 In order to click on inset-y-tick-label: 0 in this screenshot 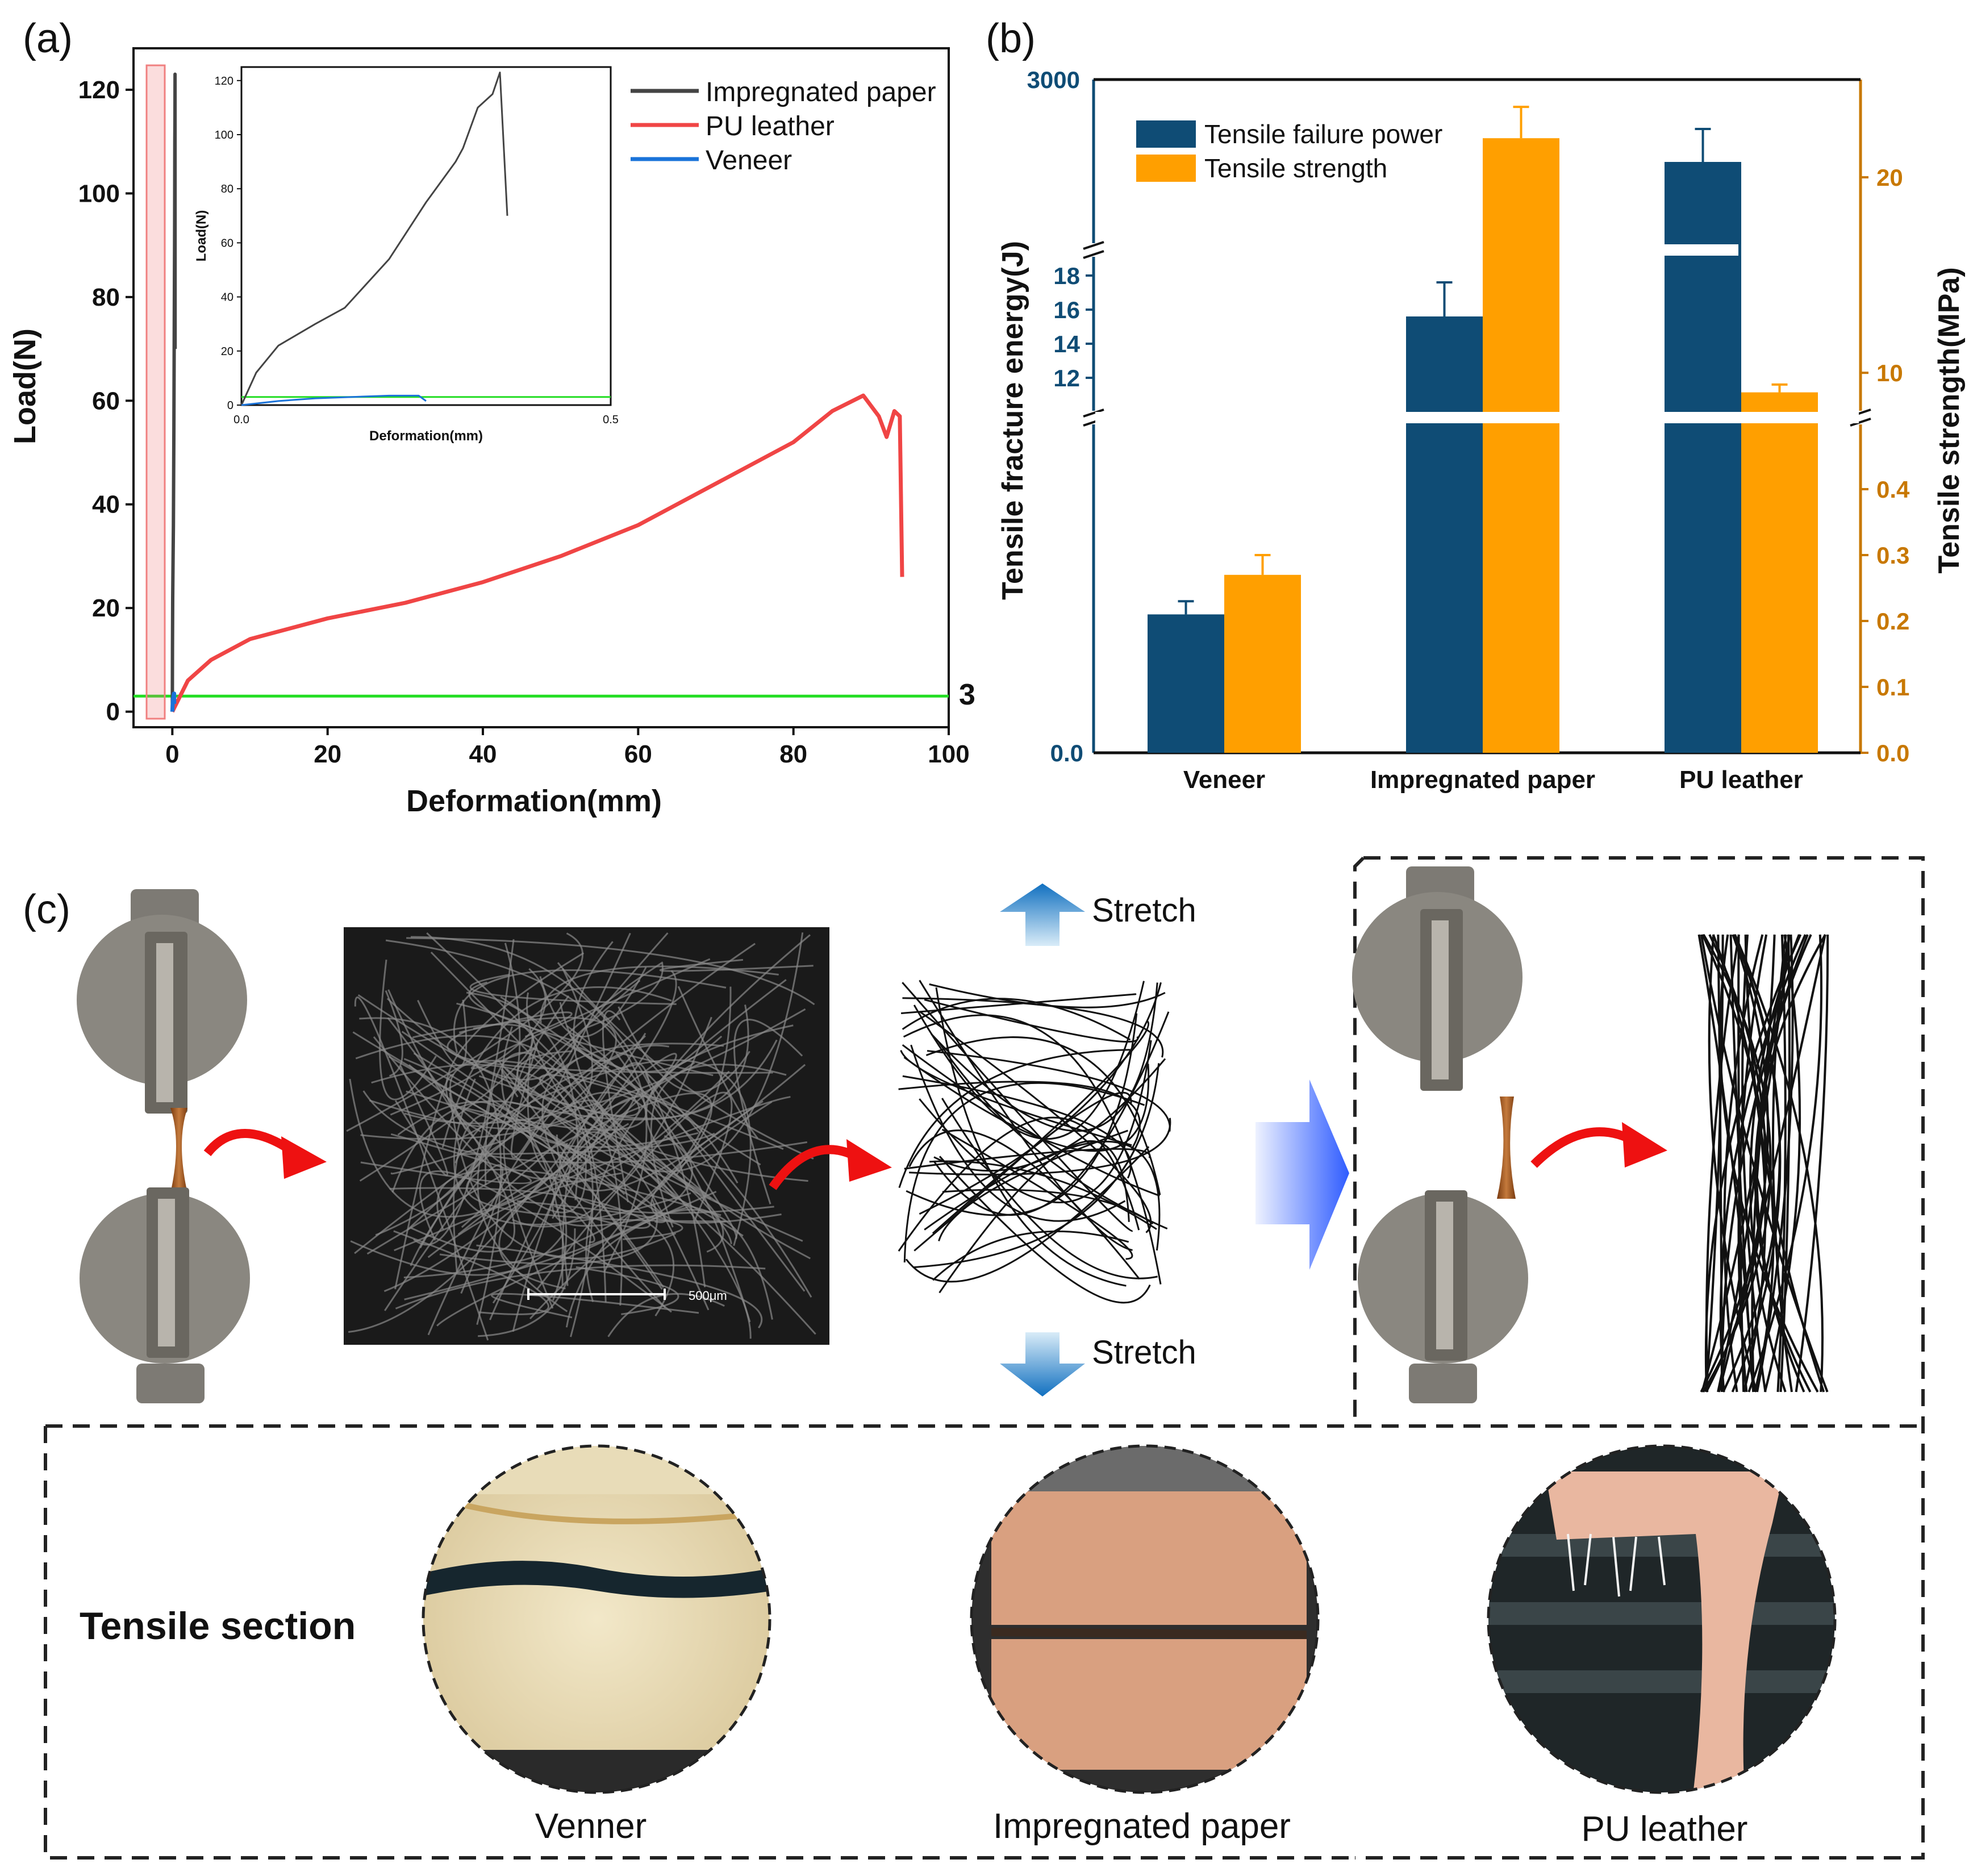, I will do `click(230, 405)`.